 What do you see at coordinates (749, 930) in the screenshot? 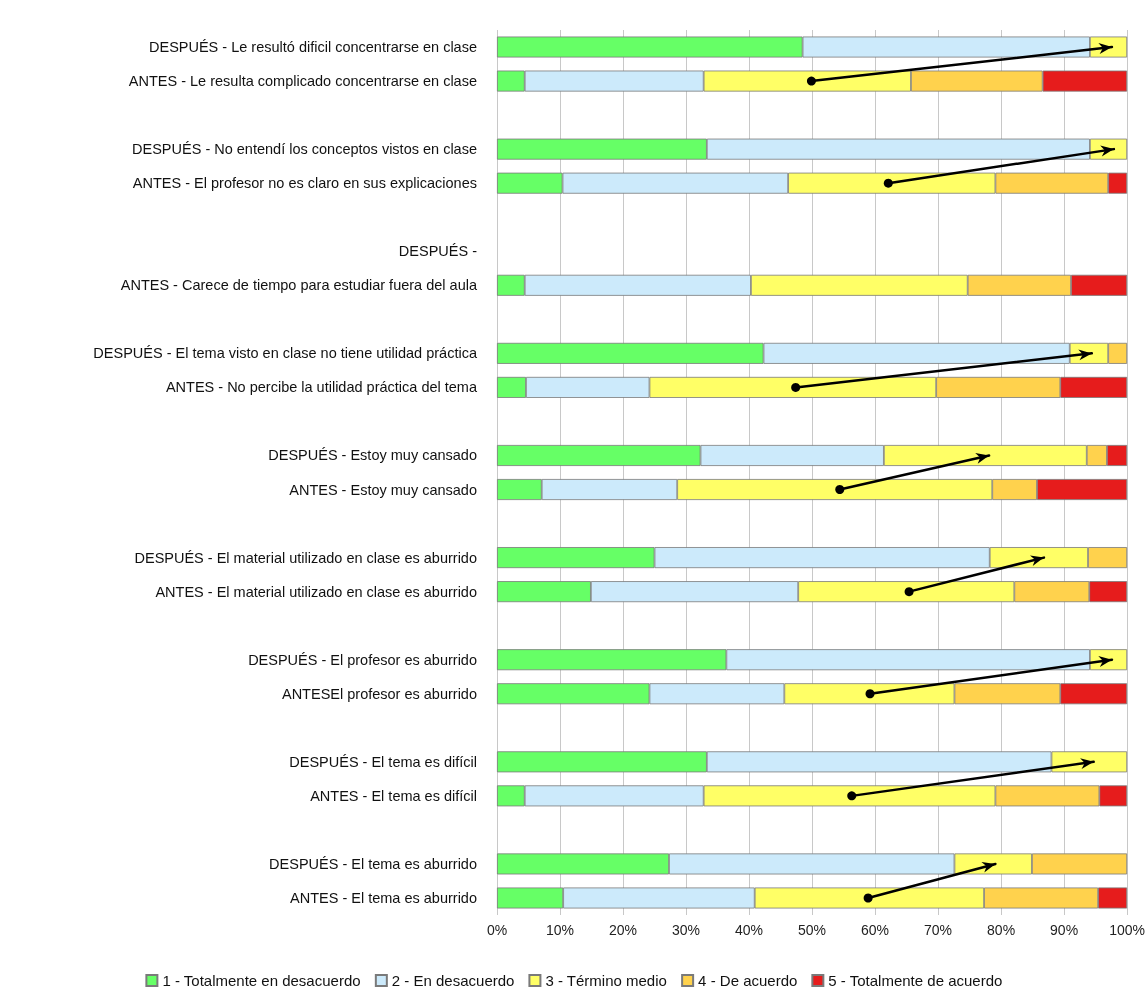
I see `x-tick-label: 40%` at bounding box center [749, 930].